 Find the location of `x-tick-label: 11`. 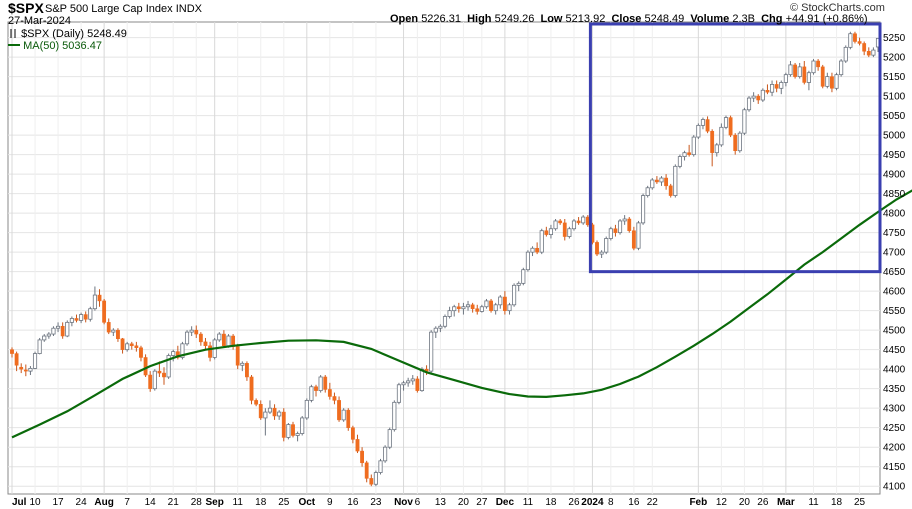

x-tick-label: 11 is located at coordinates (528, 502).